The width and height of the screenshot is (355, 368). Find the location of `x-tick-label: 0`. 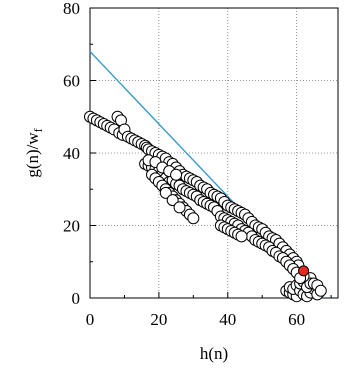

x-tick-label: 0 is located at coordinates (90, 319).